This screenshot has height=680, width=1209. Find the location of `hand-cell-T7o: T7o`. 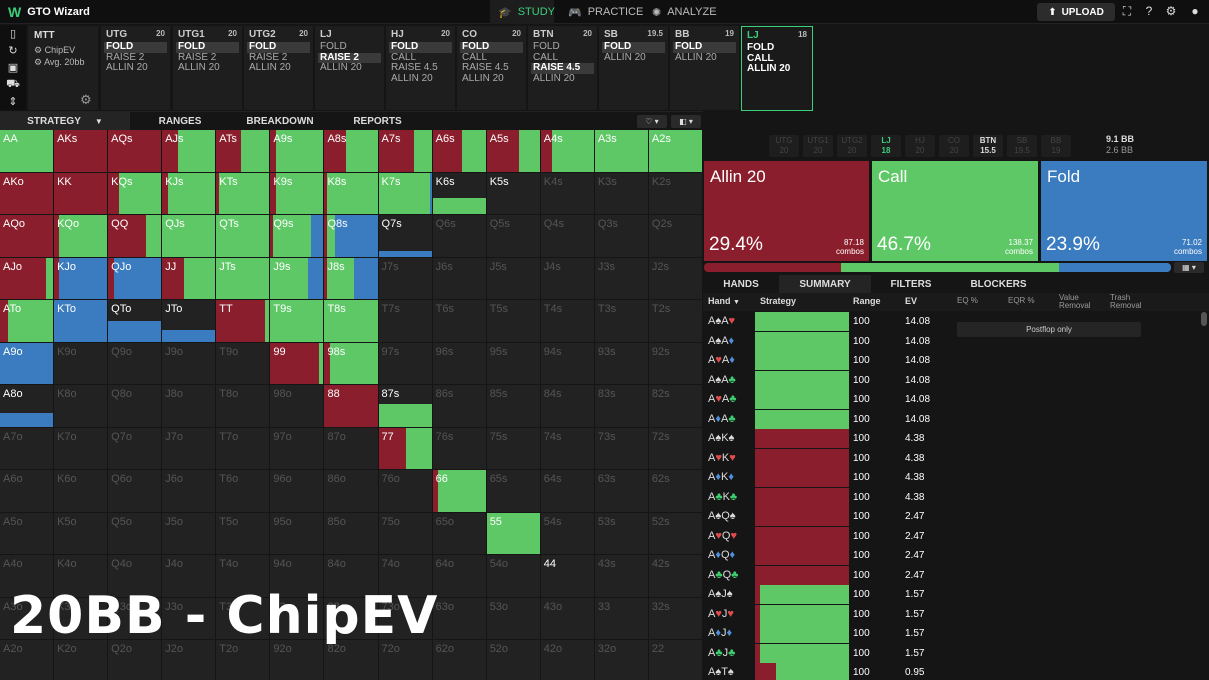

hand-cell-T7o: T7o is located at coordinates (243, 448).